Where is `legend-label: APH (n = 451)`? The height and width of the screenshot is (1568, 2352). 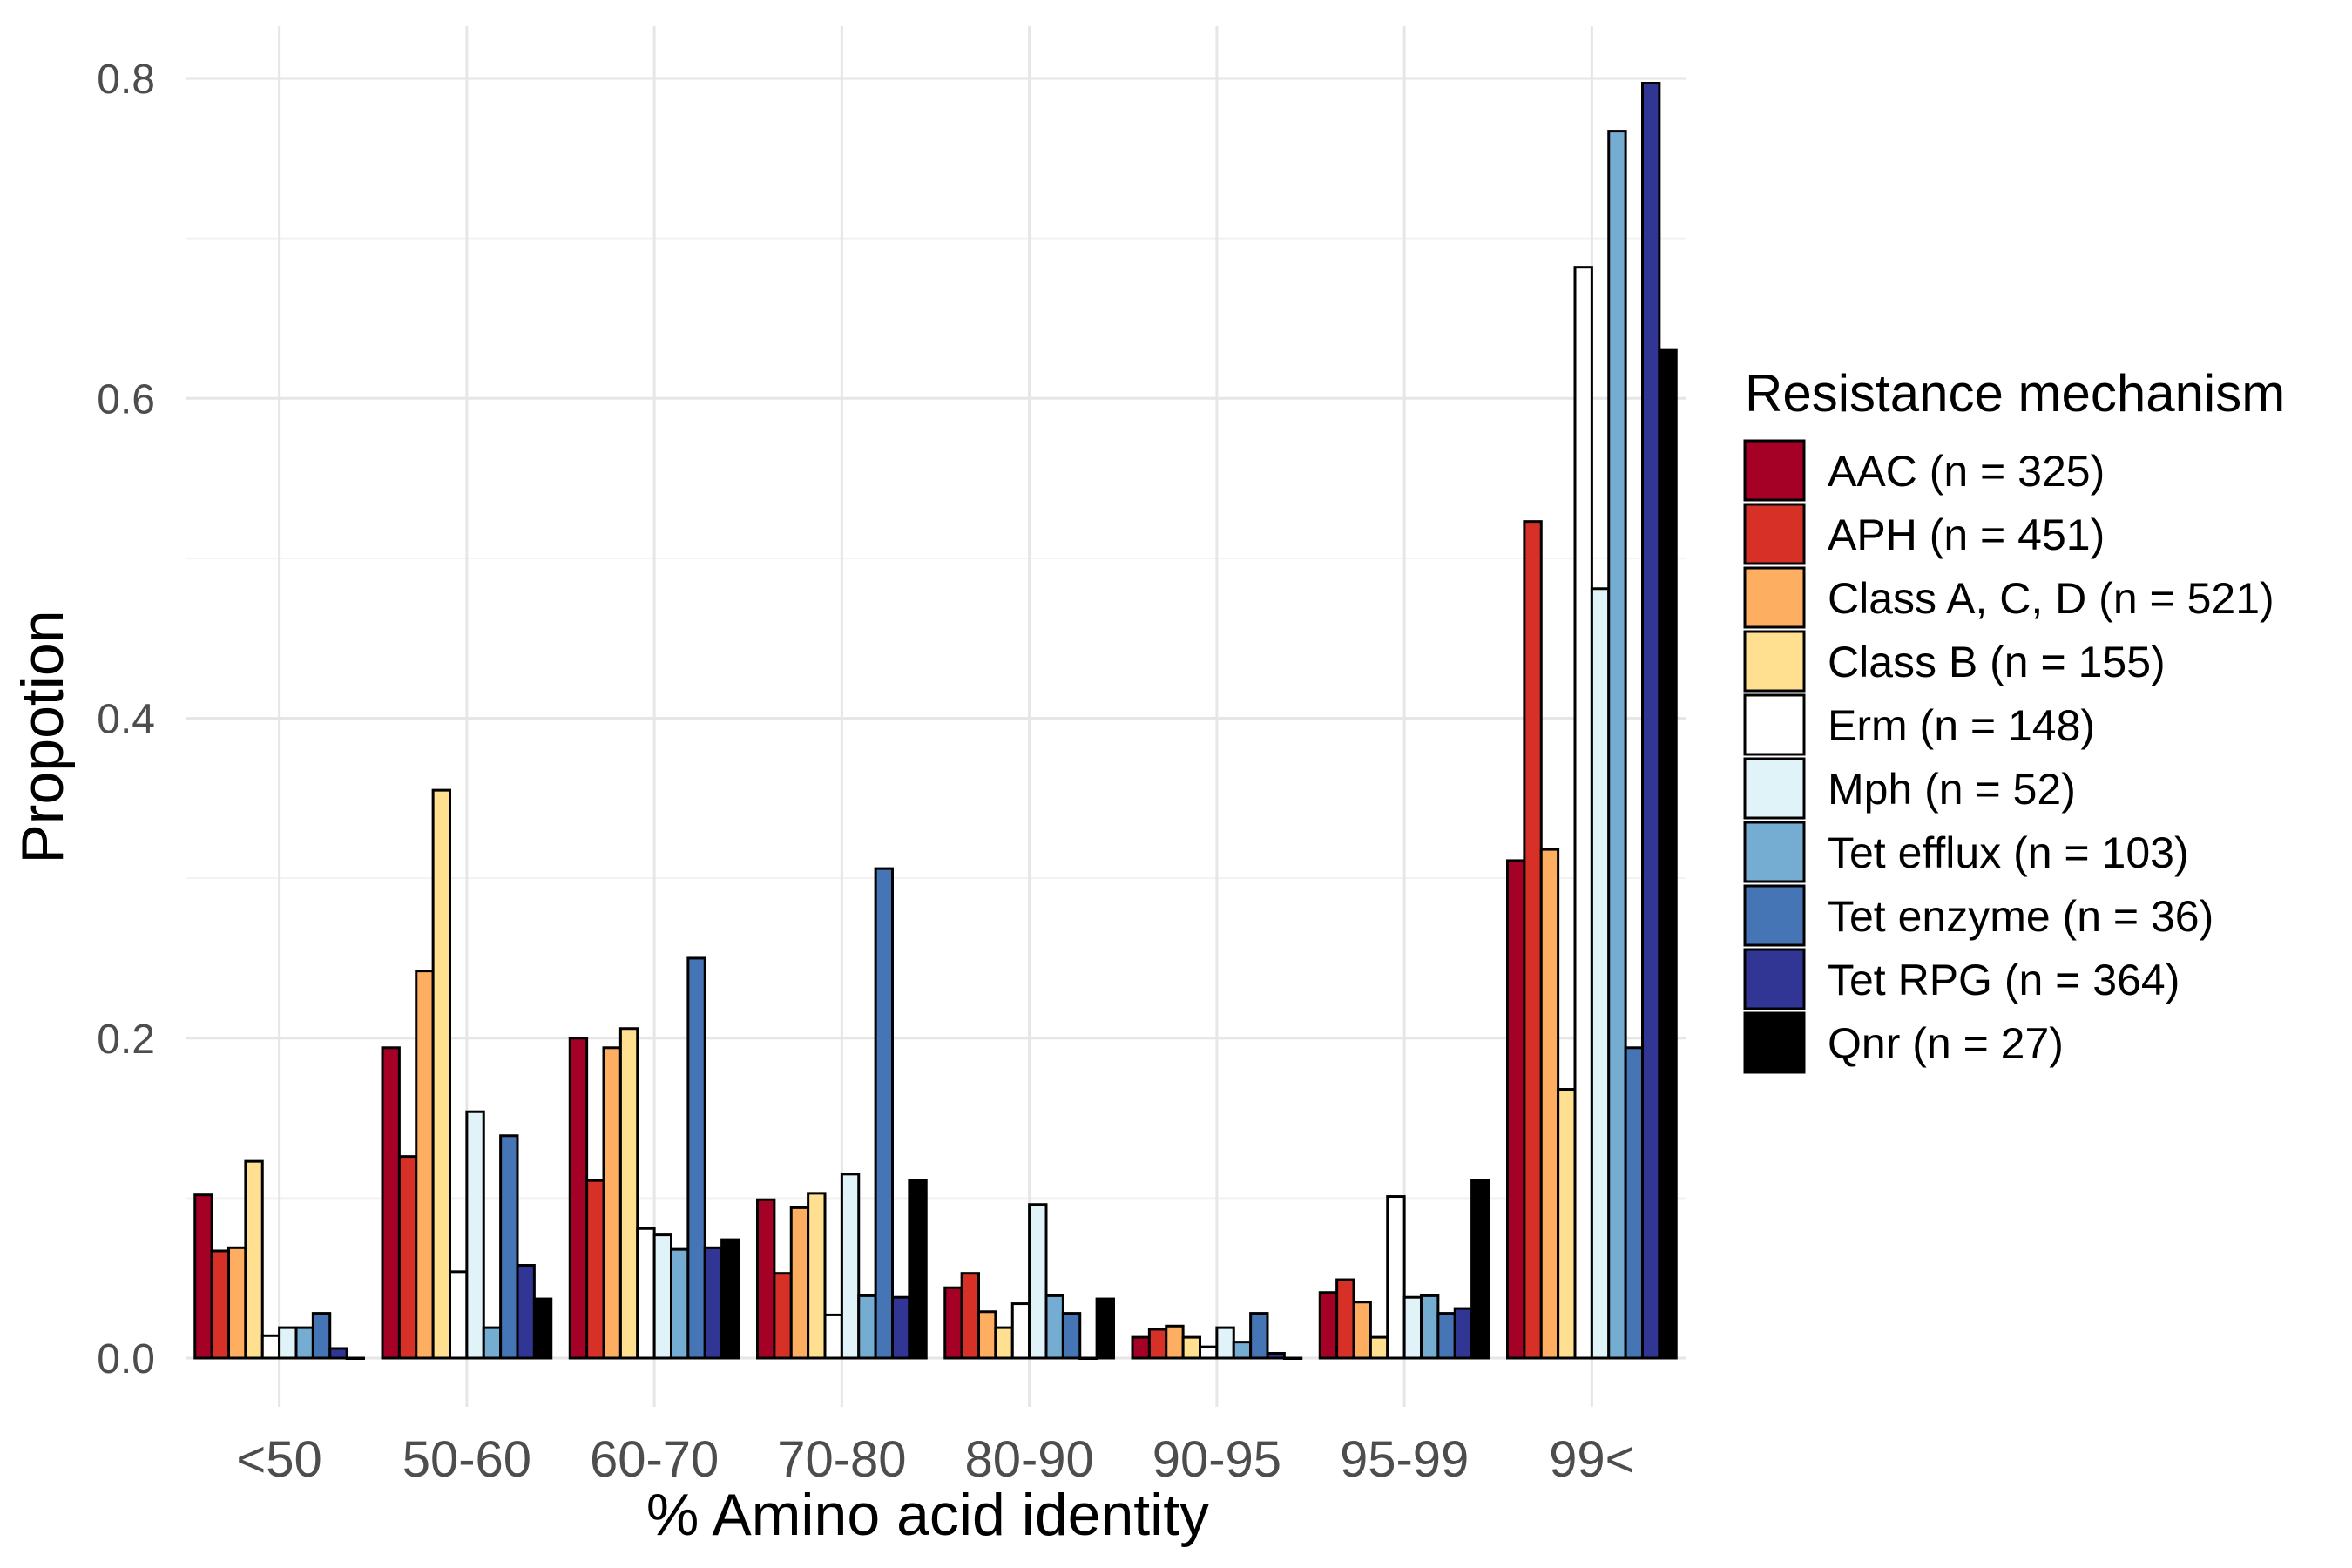
legend-label: APH (n = 451) is located at coordinates (1966, 534).